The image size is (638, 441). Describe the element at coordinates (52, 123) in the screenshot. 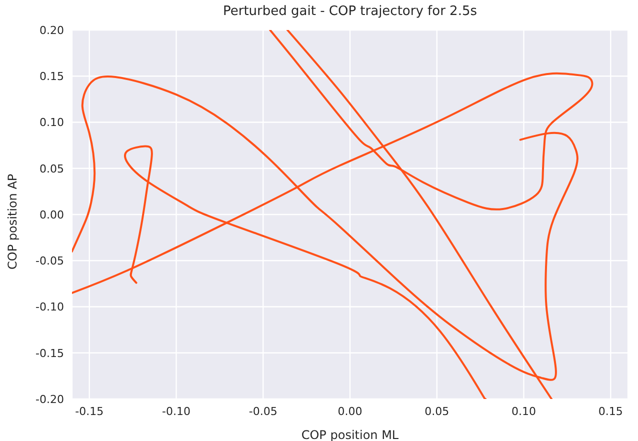

I see `y-tick-label: 0.10` at that location.